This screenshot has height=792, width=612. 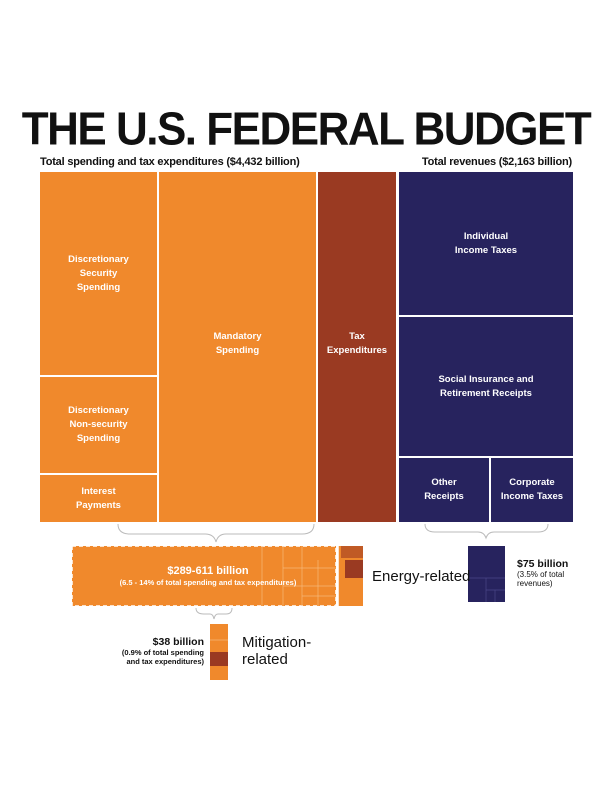 I want to click on energy-tax-expenditure-top, so click(x=352, y=552).